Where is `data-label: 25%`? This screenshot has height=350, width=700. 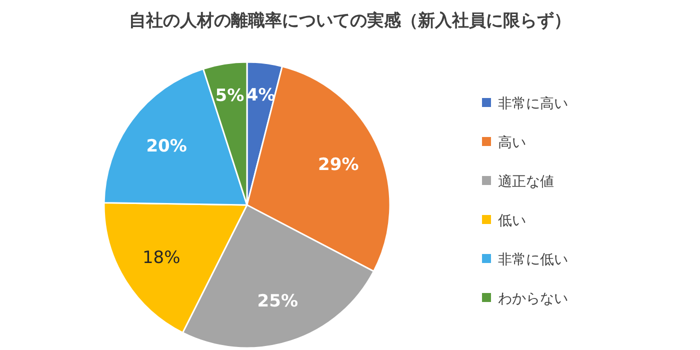 data-label: 25% is located at coordinates (277, 301).